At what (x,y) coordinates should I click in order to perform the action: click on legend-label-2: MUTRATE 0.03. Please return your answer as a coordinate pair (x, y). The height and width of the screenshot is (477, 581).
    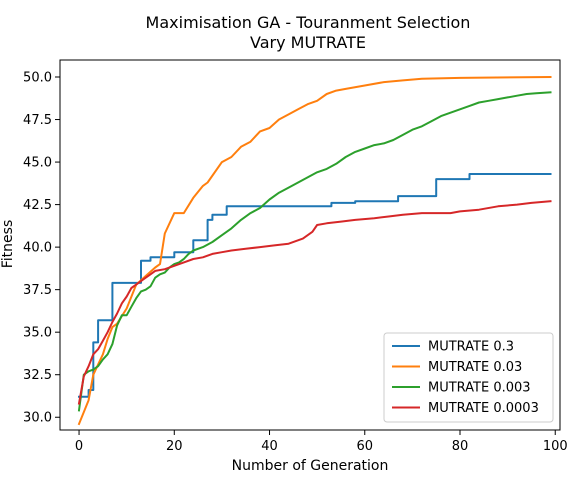
    Looking at the image, I should click on (475, 367).